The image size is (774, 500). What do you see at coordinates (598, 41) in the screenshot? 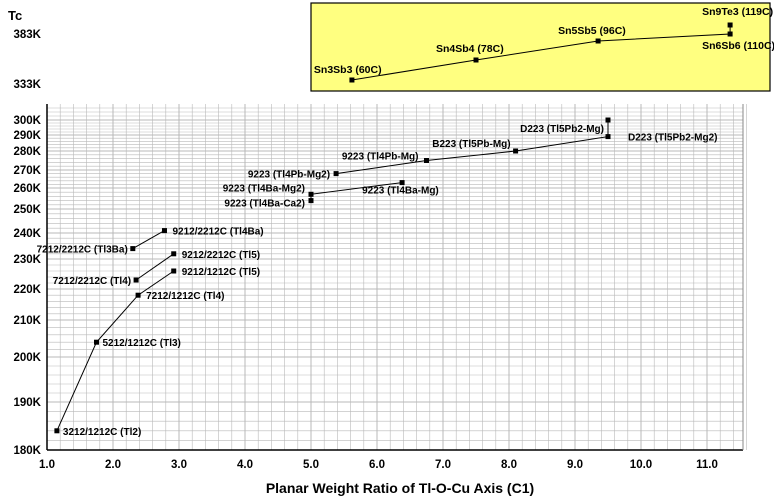
I see `inset-point-sn5sb5-96c` at bounding box center [598, 41].